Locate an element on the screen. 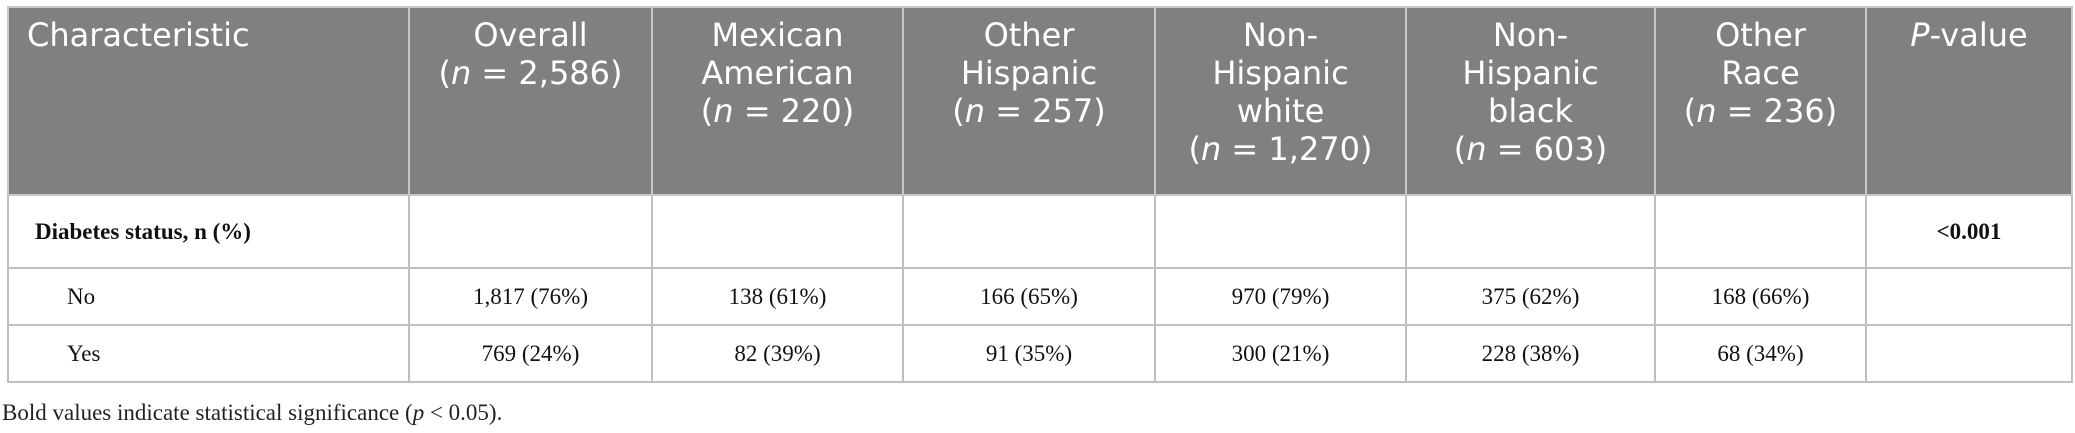  header-line: Overall is located at coordinates (530, 35).